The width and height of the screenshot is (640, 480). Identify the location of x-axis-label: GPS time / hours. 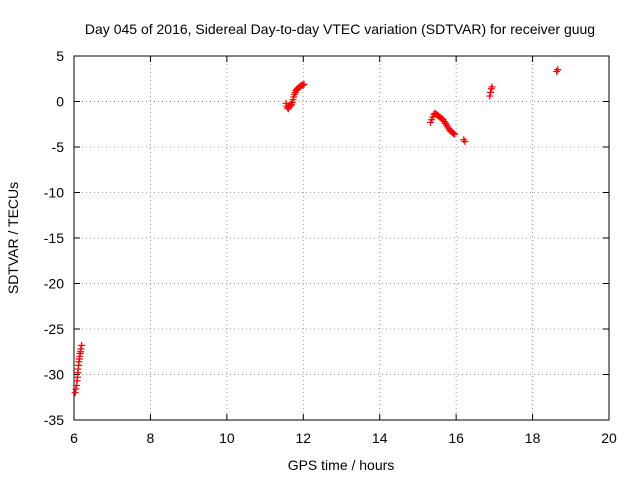
(341, 465).